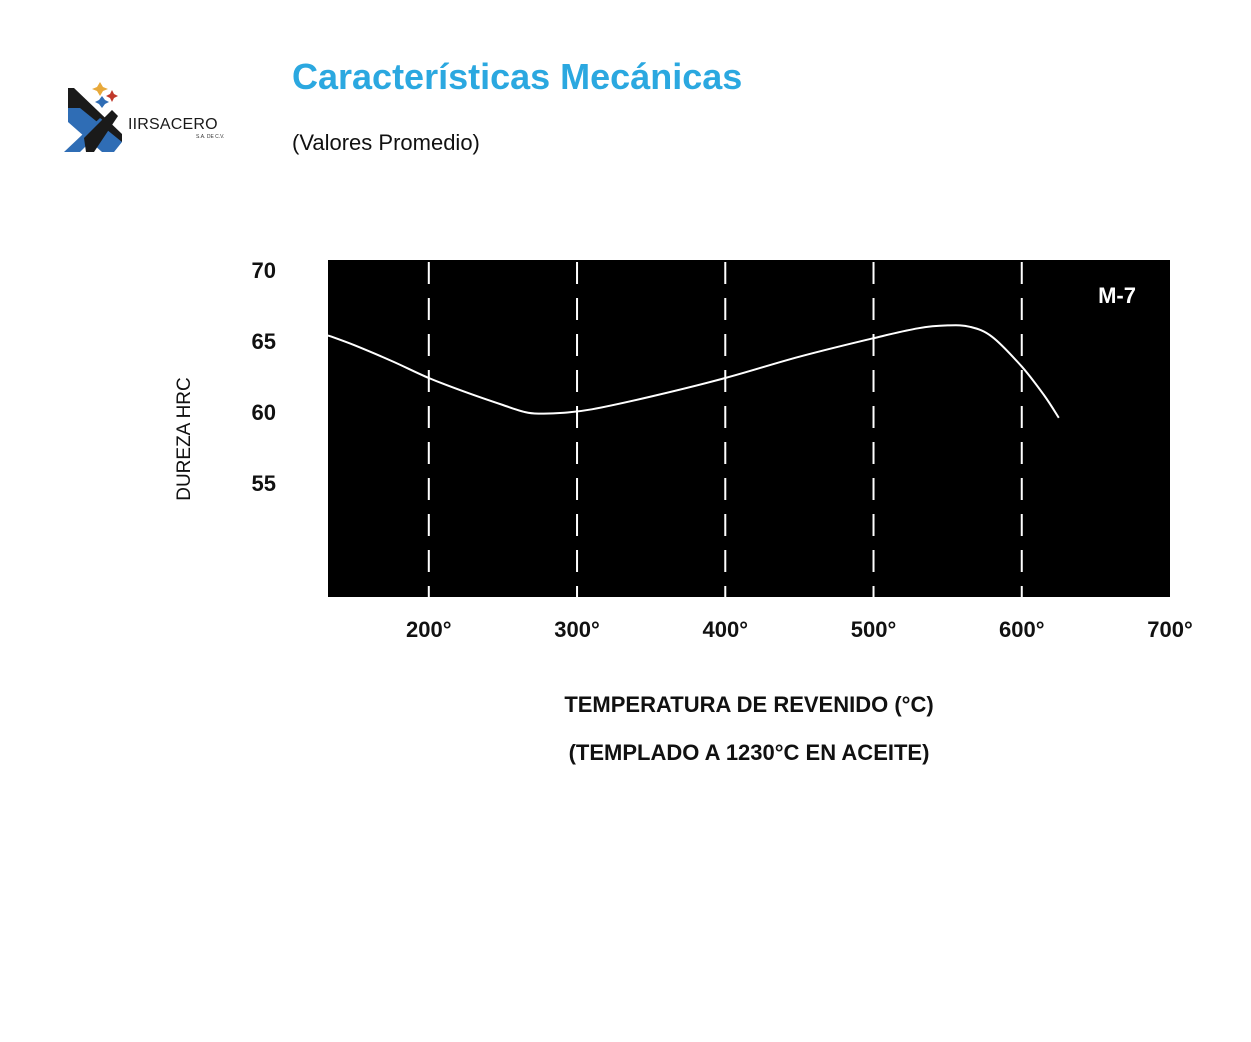  I want to click on page-subtitle: (Valores Promedio), so click(386, 142).